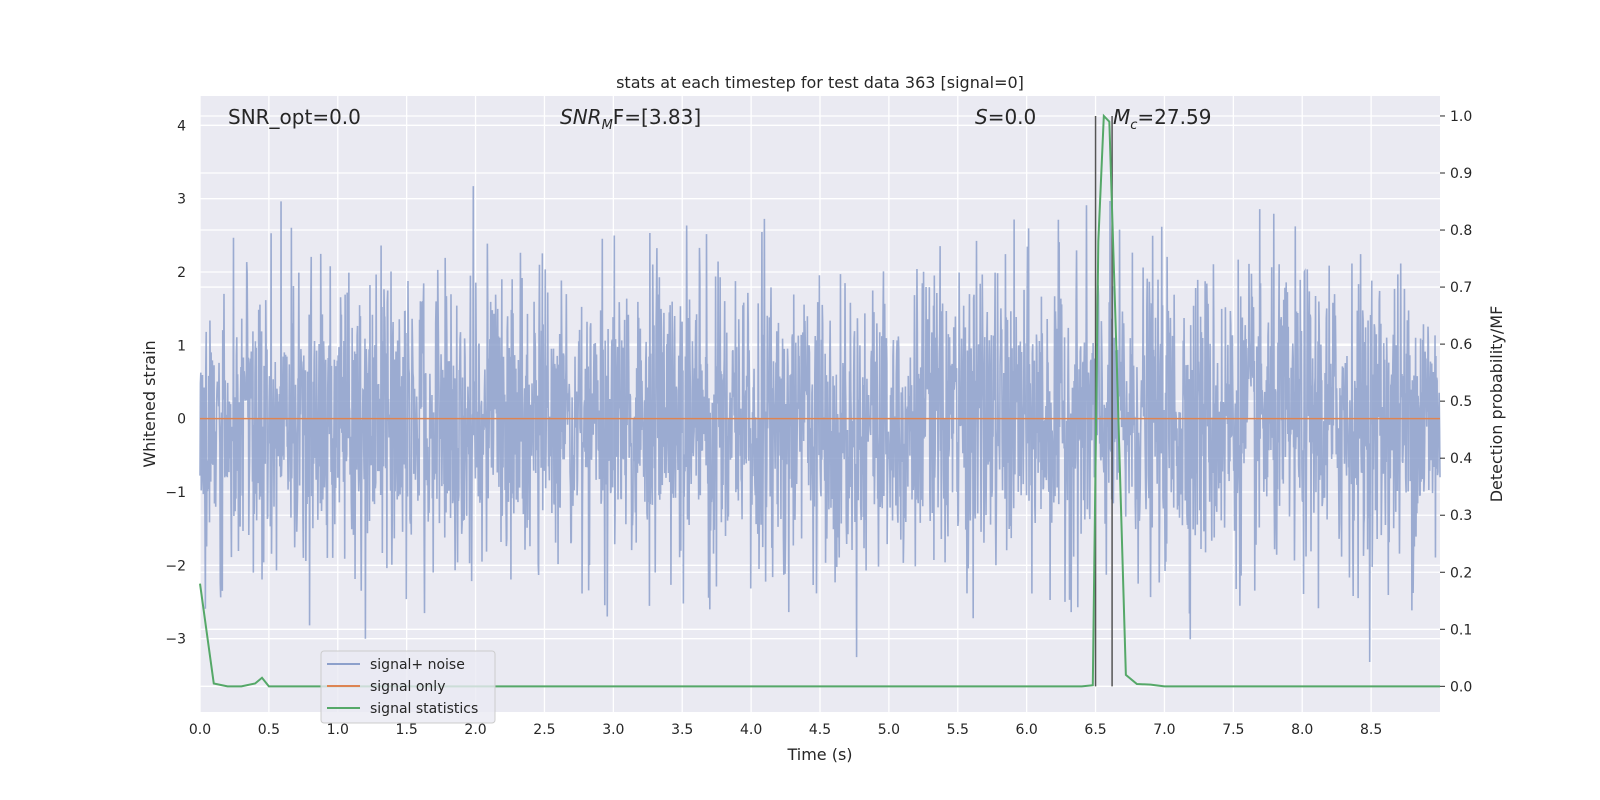  Describe the element at coordinates (1461, 117) in the screenshot. I see `y-right-tick-label: 1.0` at that location.